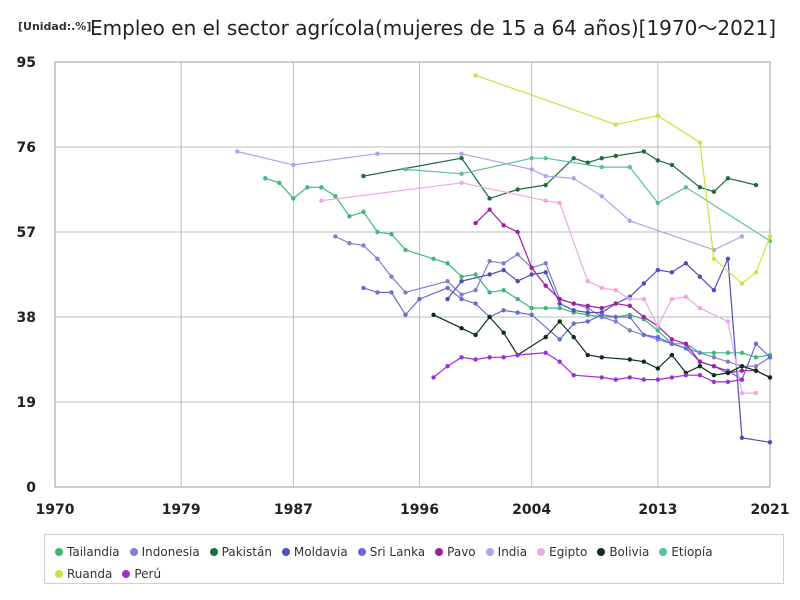 This screenshot has height=600, width=800. I want to click on legend-label: Tailandia, so click(93, 552).